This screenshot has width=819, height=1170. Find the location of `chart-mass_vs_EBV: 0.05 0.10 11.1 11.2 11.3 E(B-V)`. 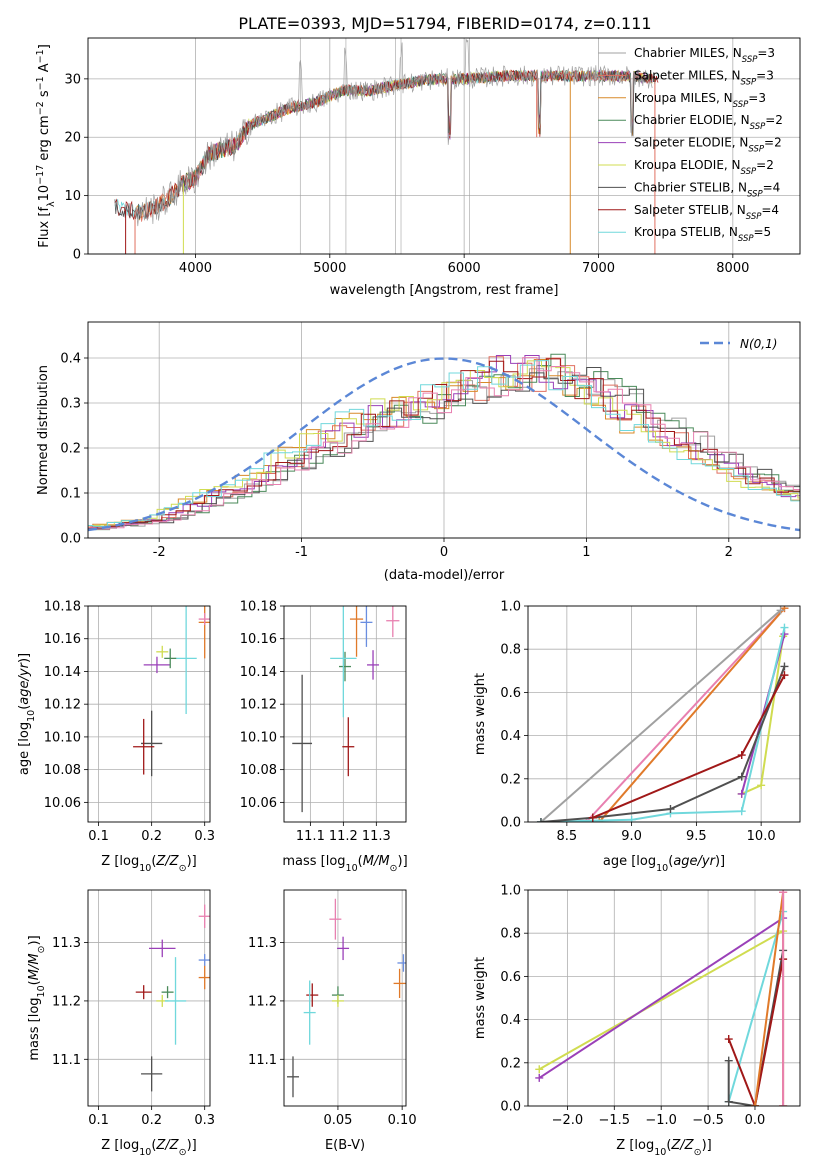

chart-mass_vs_EBV: 0.05 0.10 11.1 11.2 11.3 E(B-V) is located at coordinates (332, 1021).